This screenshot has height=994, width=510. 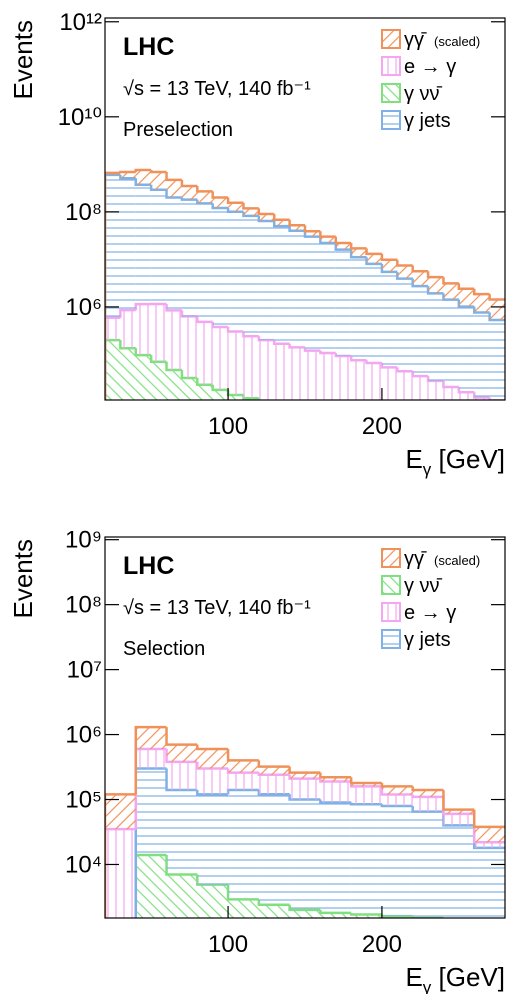 What do you see at coordinates (83, 605) in the screenshot?
I see `y-tick-label: 10⁸` at bounding box center [83, 605].